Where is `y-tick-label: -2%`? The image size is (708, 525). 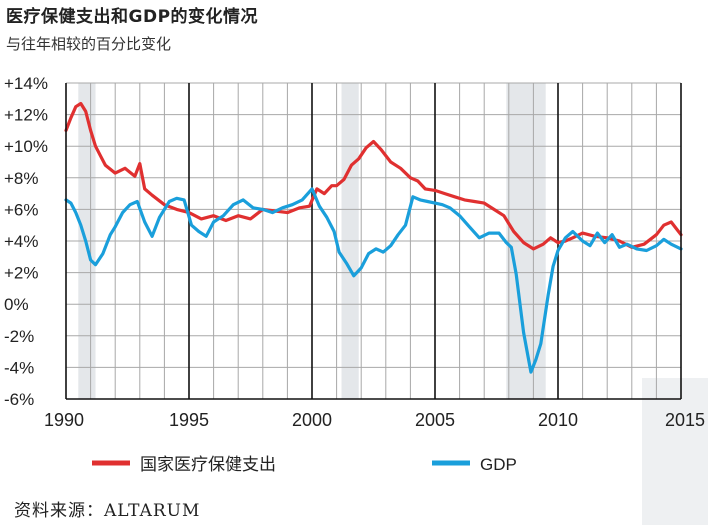
y-tick-label: -2% is located at coordinates (19, 336).